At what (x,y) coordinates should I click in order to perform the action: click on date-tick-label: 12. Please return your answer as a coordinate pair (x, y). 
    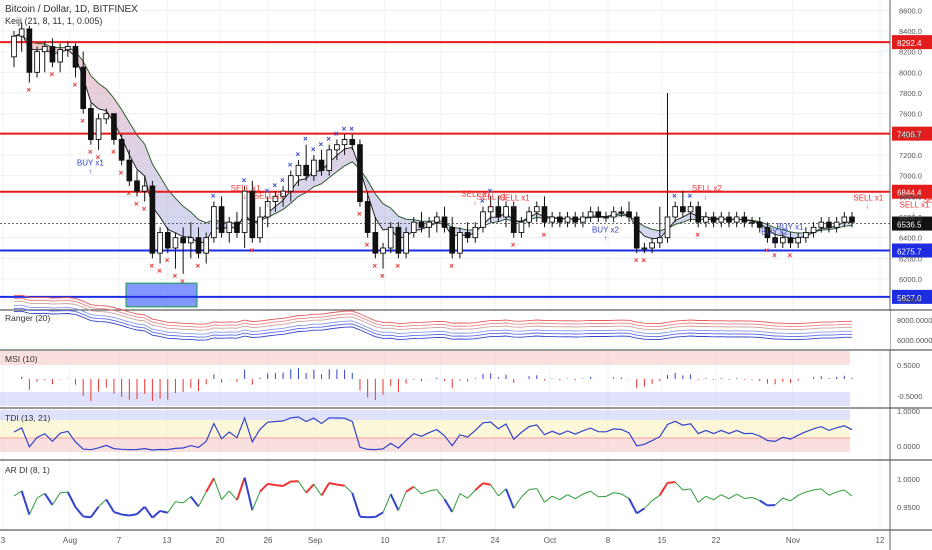
    Looking at the image, I should click on (880, 540).